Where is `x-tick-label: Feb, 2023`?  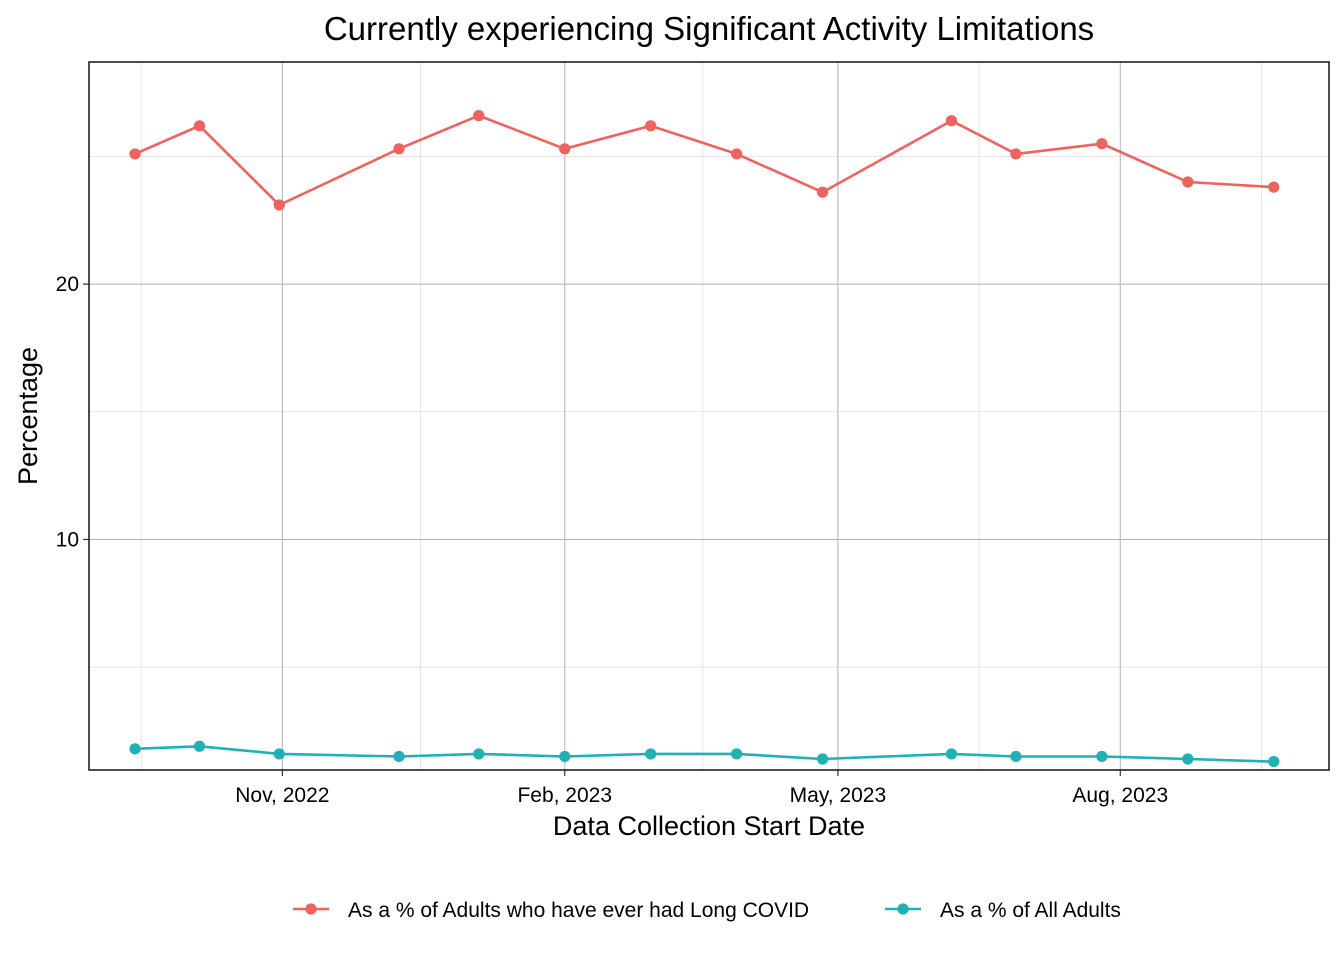
x-tick-label: Feb, 2023 is located at coordinates (564, 795).